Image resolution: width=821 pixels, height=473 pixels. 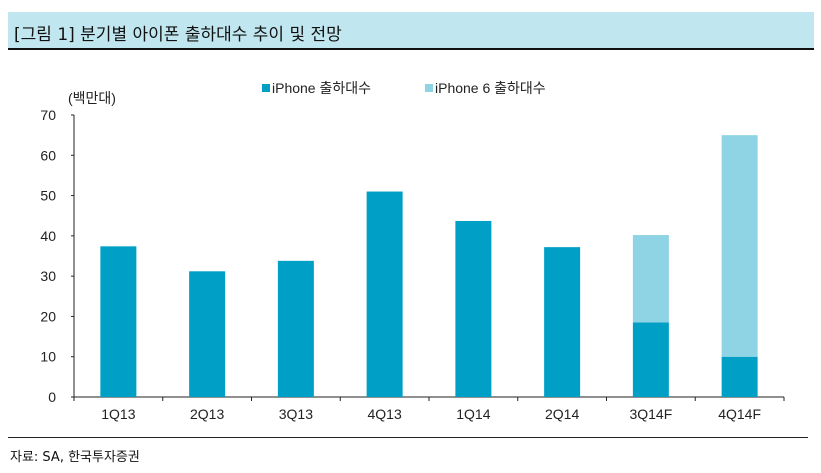 What do you see at coordinates (650, 279) in the screenshot?
I see `bar-iphone6-3Q14F` at bounding box center [650, 279].